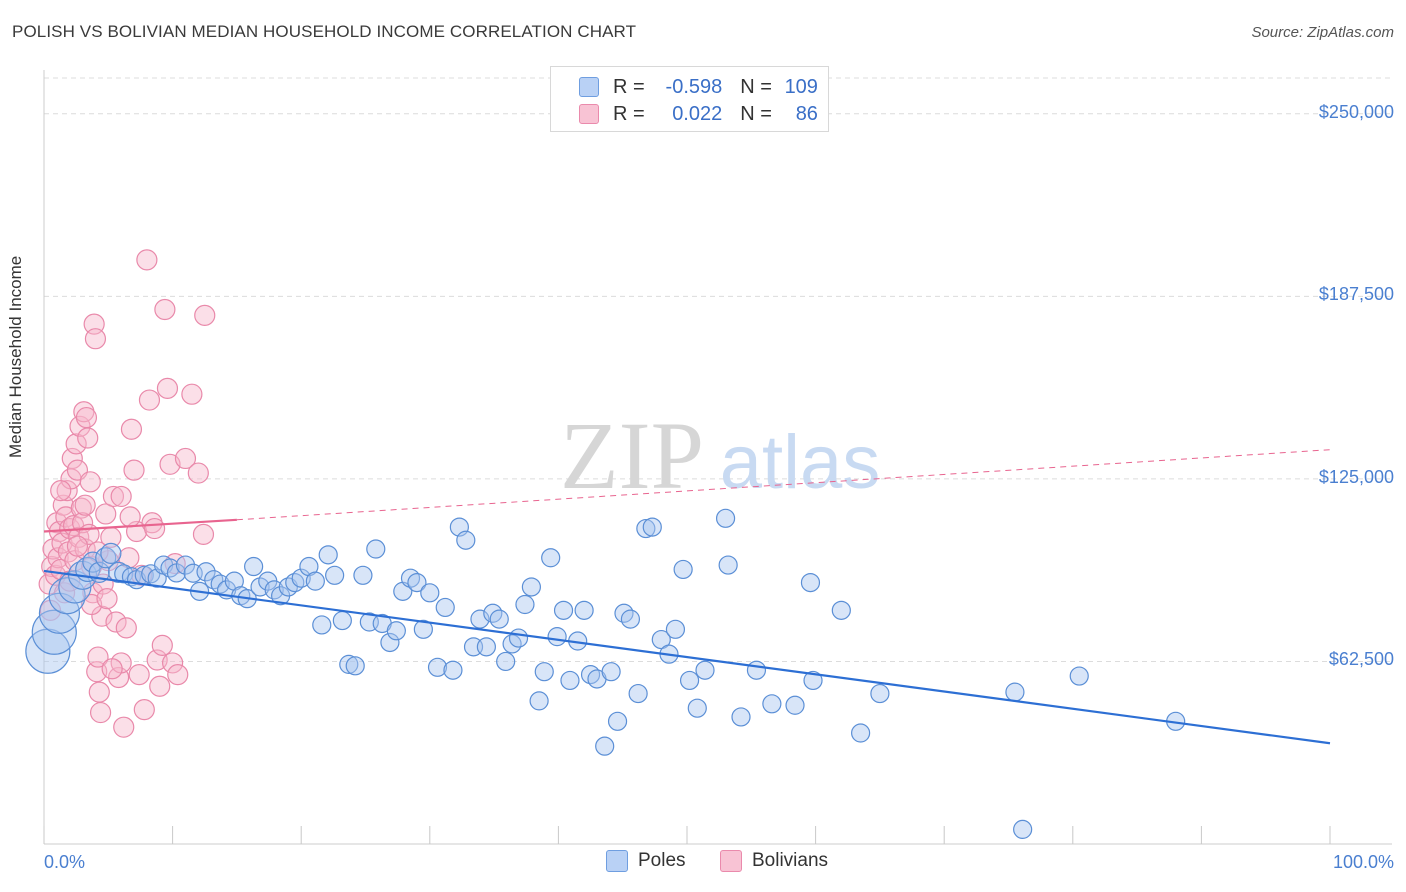  Describe the element at coordinates (1361, 659) in the screenshot. I see `y-tick-label: $62,500` at that location.